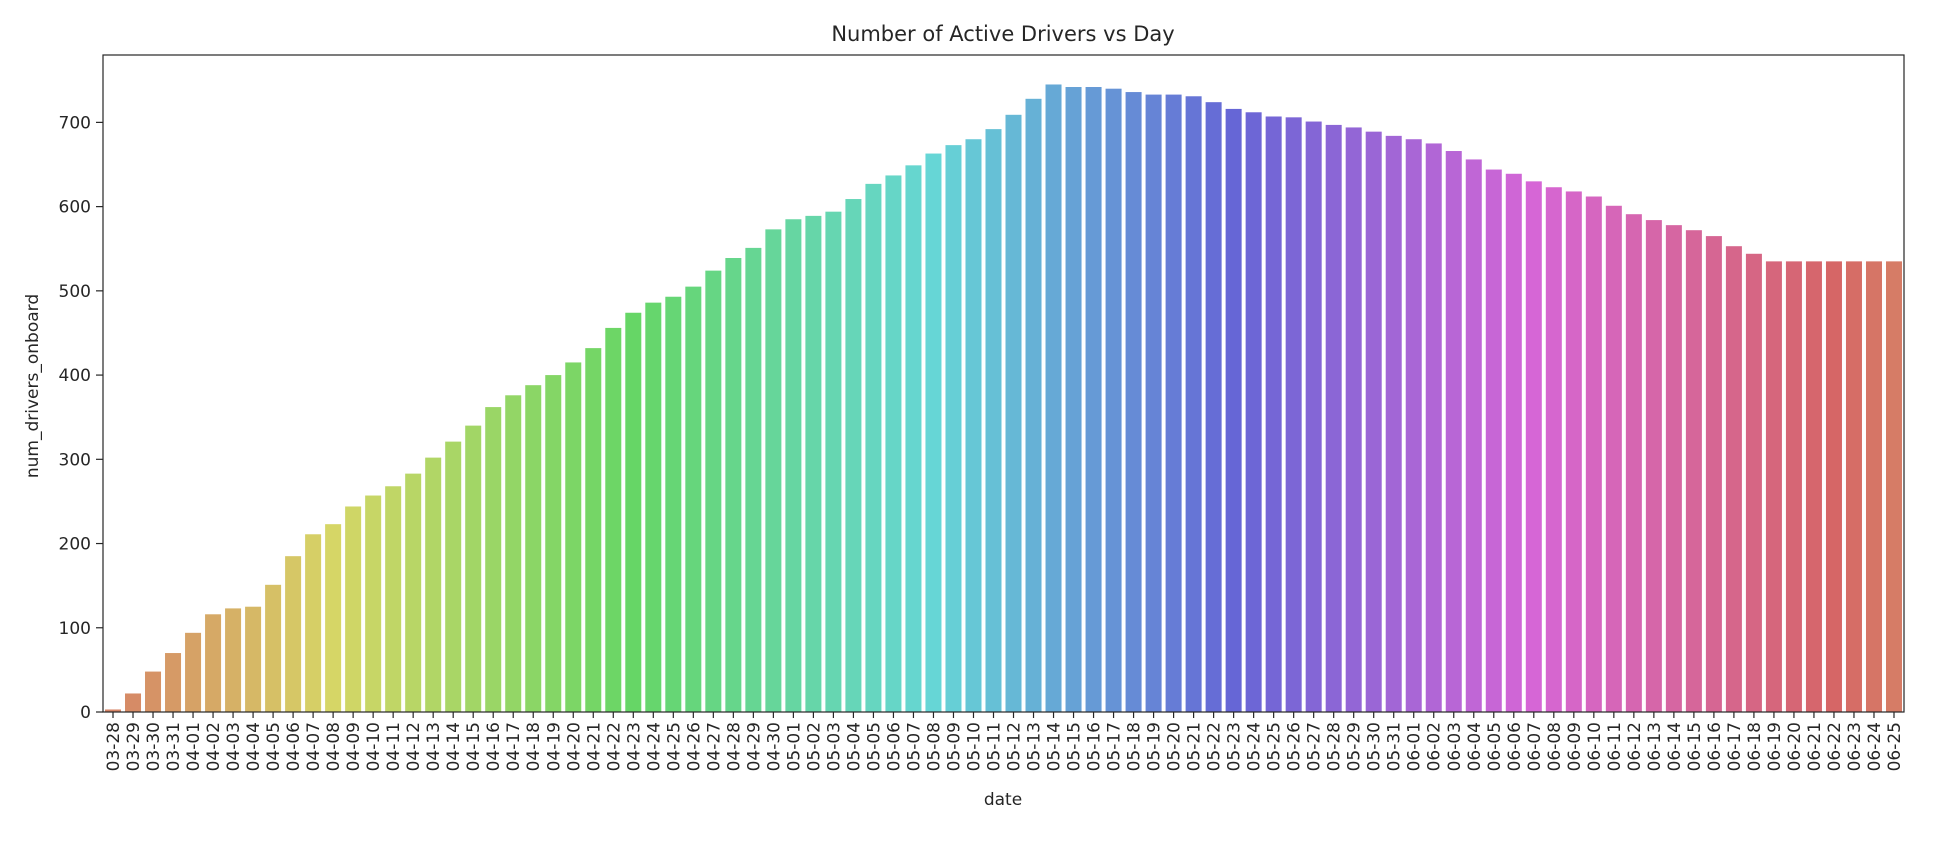  Describe the element at coordinates (574, 746) in the screenshot. I see `x-tick-label: 04-20` at that location.